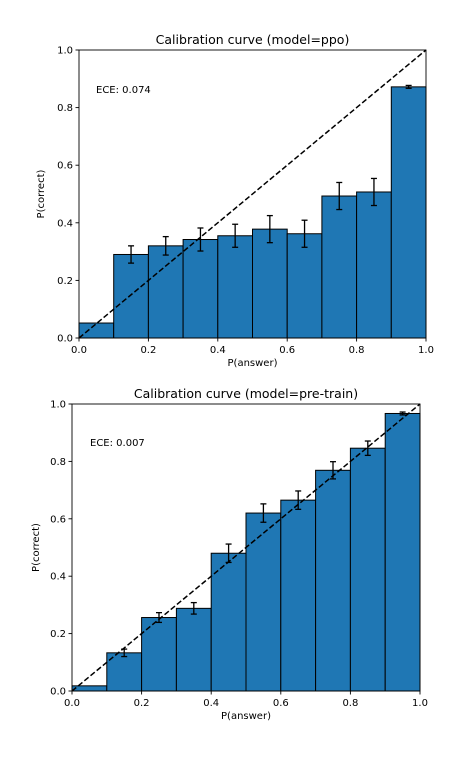 Image resolution: width=474 pixels, height=761 pixels. What do you see at coordinates (246, 393) in the screenshot?
I see `chart-title: Calibration curve (model=pre-train)` at bounding box center [246, 393].